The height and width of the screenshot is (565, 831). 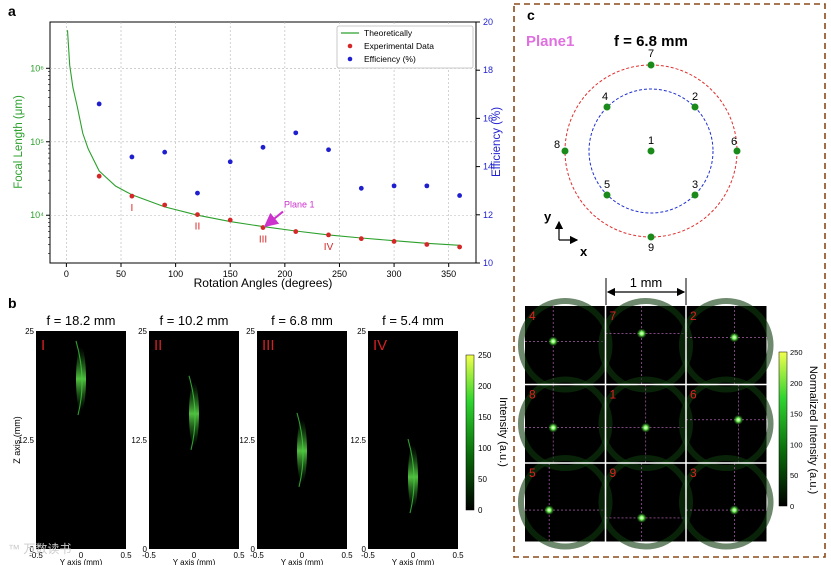 What do you see at coordinates (796, 352) in the screenshot?
I see `colorbar-c-tick: 250` at bounding box center [796, 352].